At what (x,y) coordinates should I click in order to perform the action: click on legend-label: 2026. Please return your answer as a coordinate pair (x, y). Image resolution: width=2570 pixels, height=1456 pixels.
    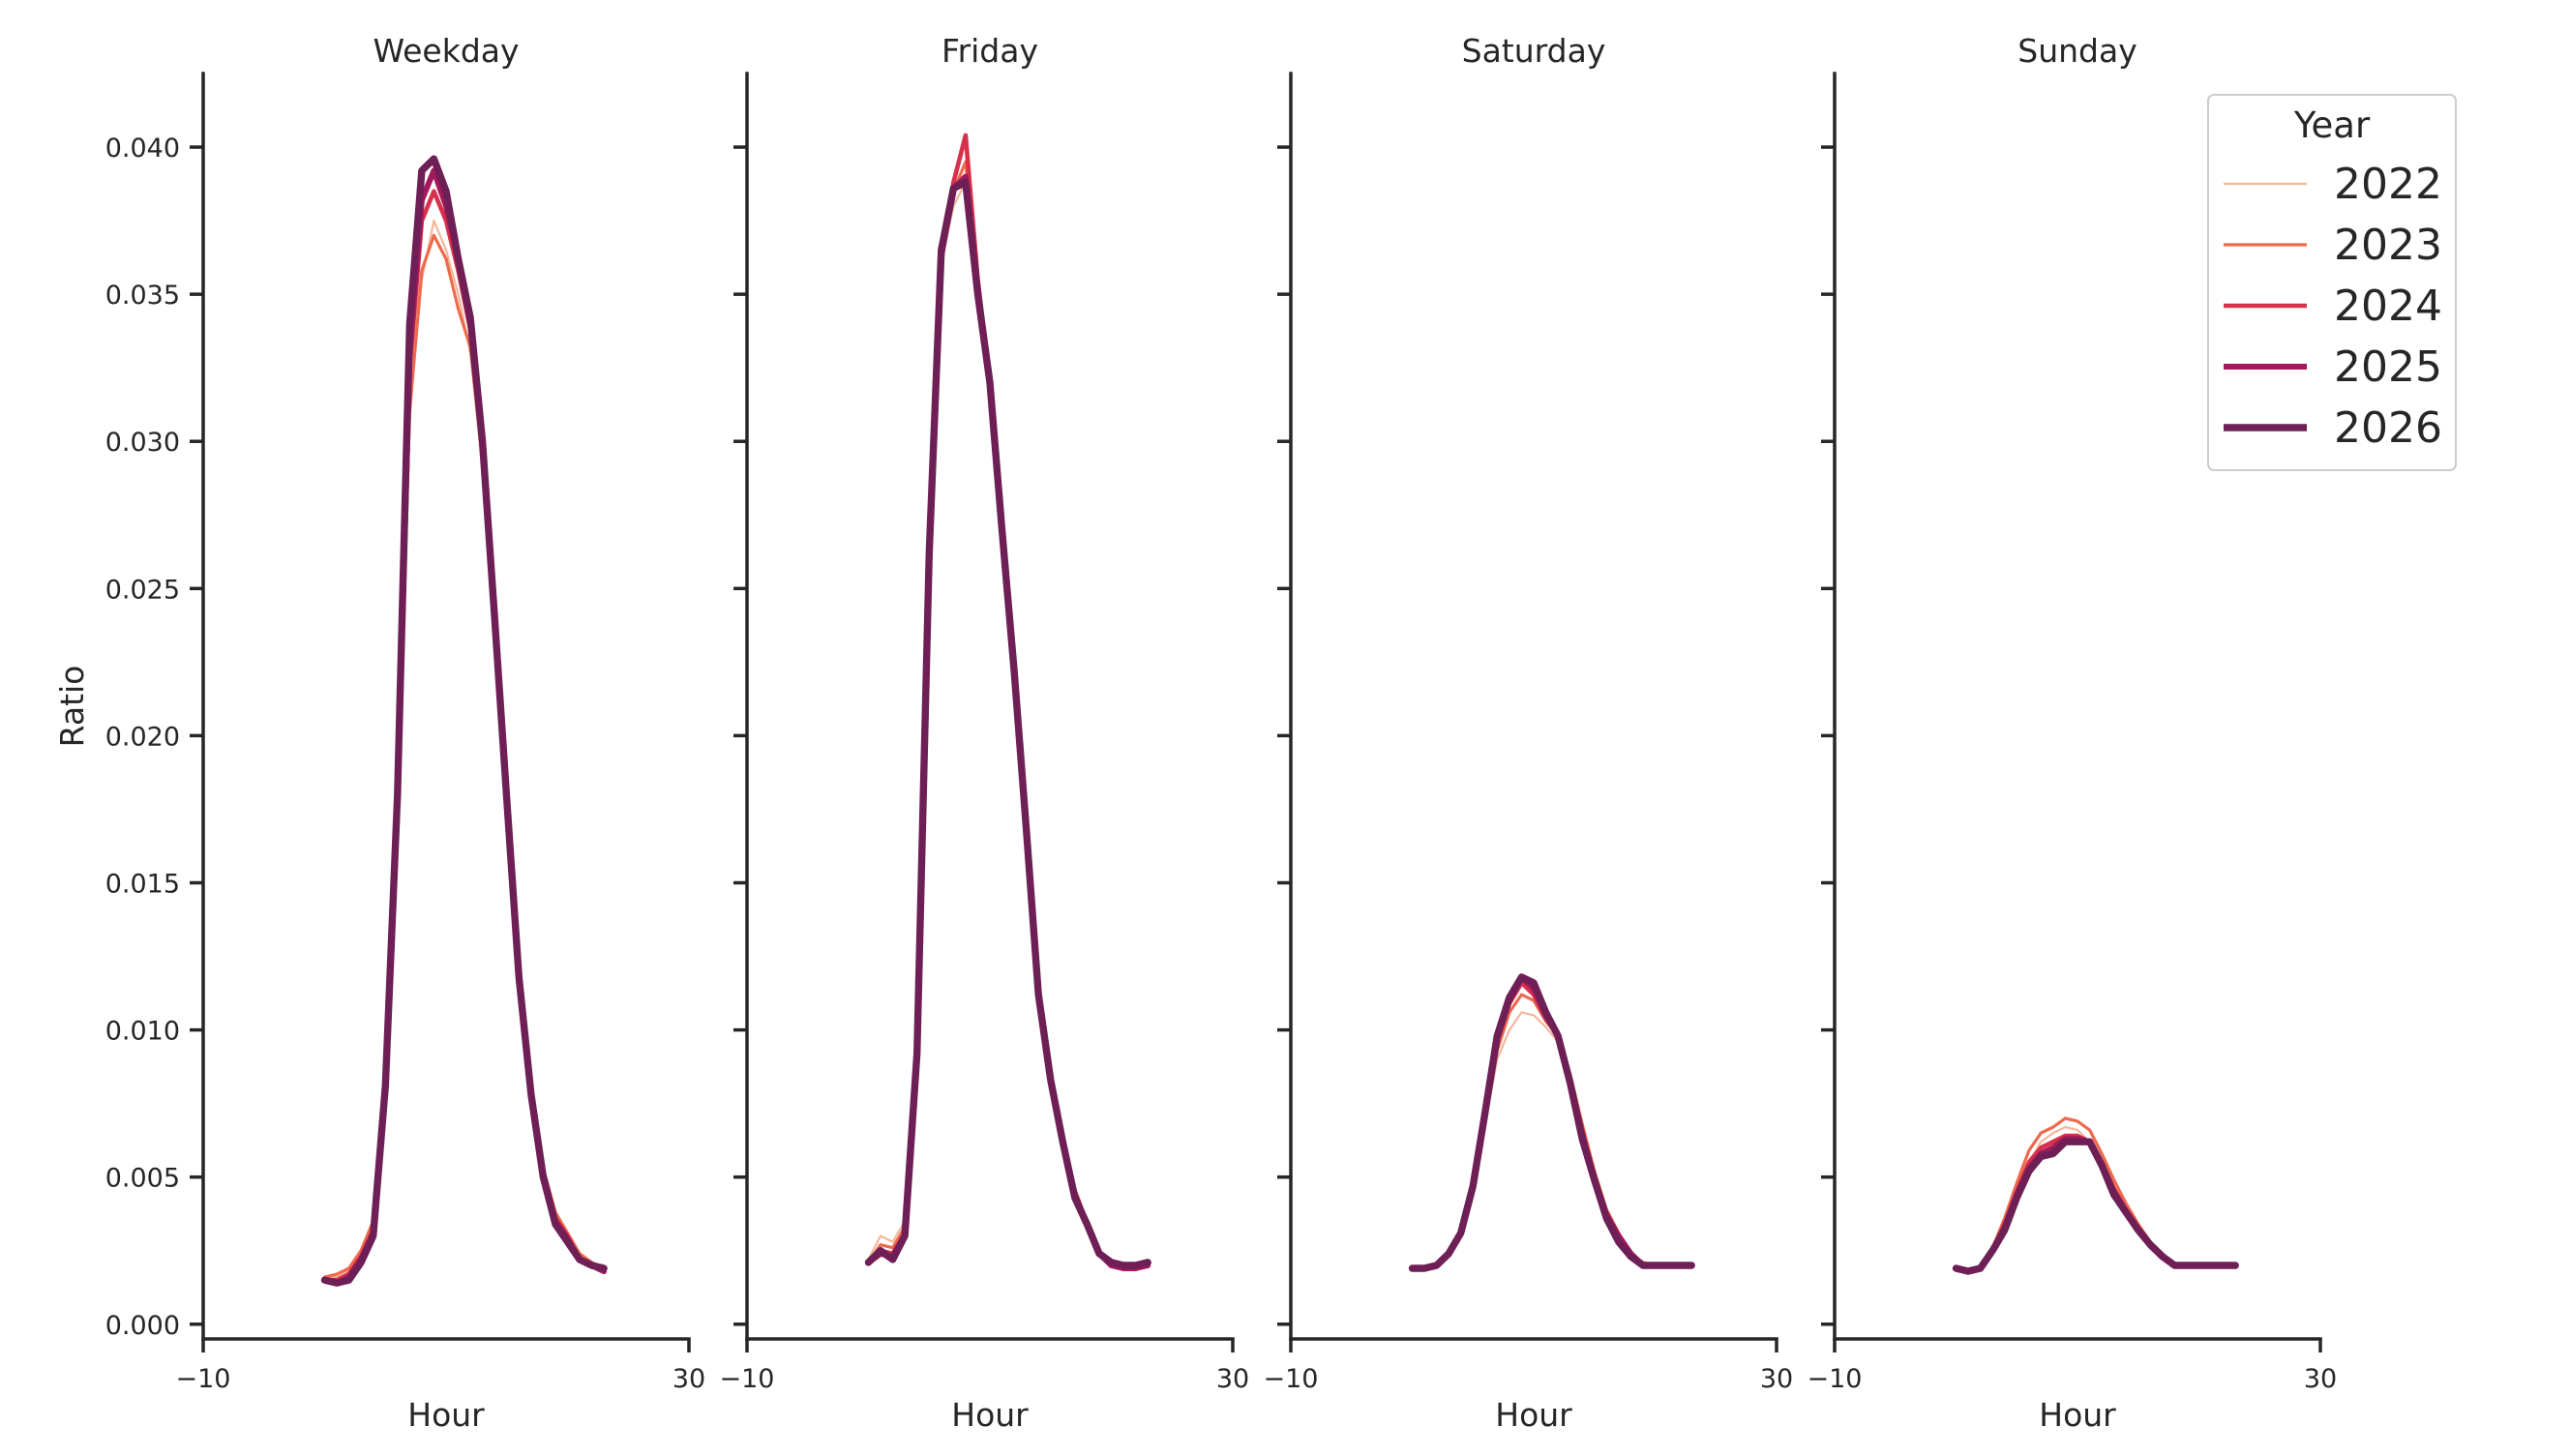
    Looking at the image, I should click on (2388, 428).